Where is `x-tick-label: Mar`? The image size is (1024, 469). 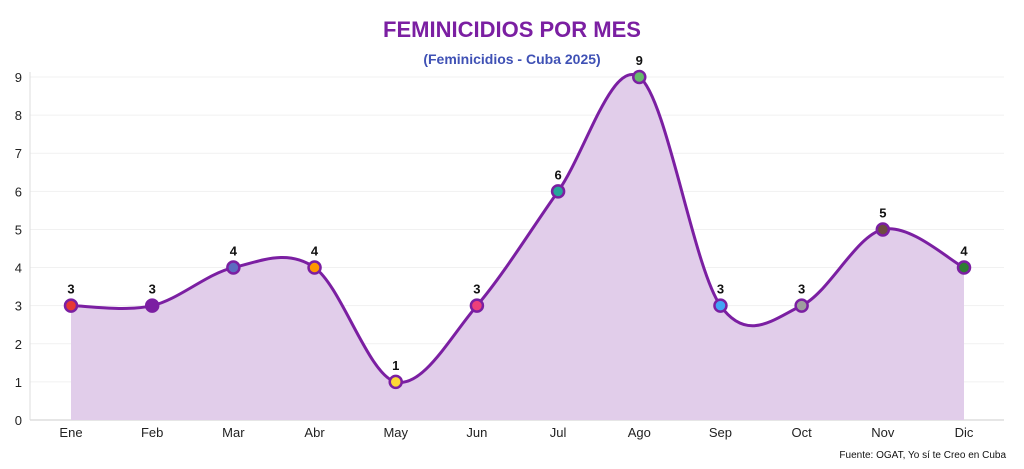 x-tick-label: Mar is located at coordinates (233, 432).